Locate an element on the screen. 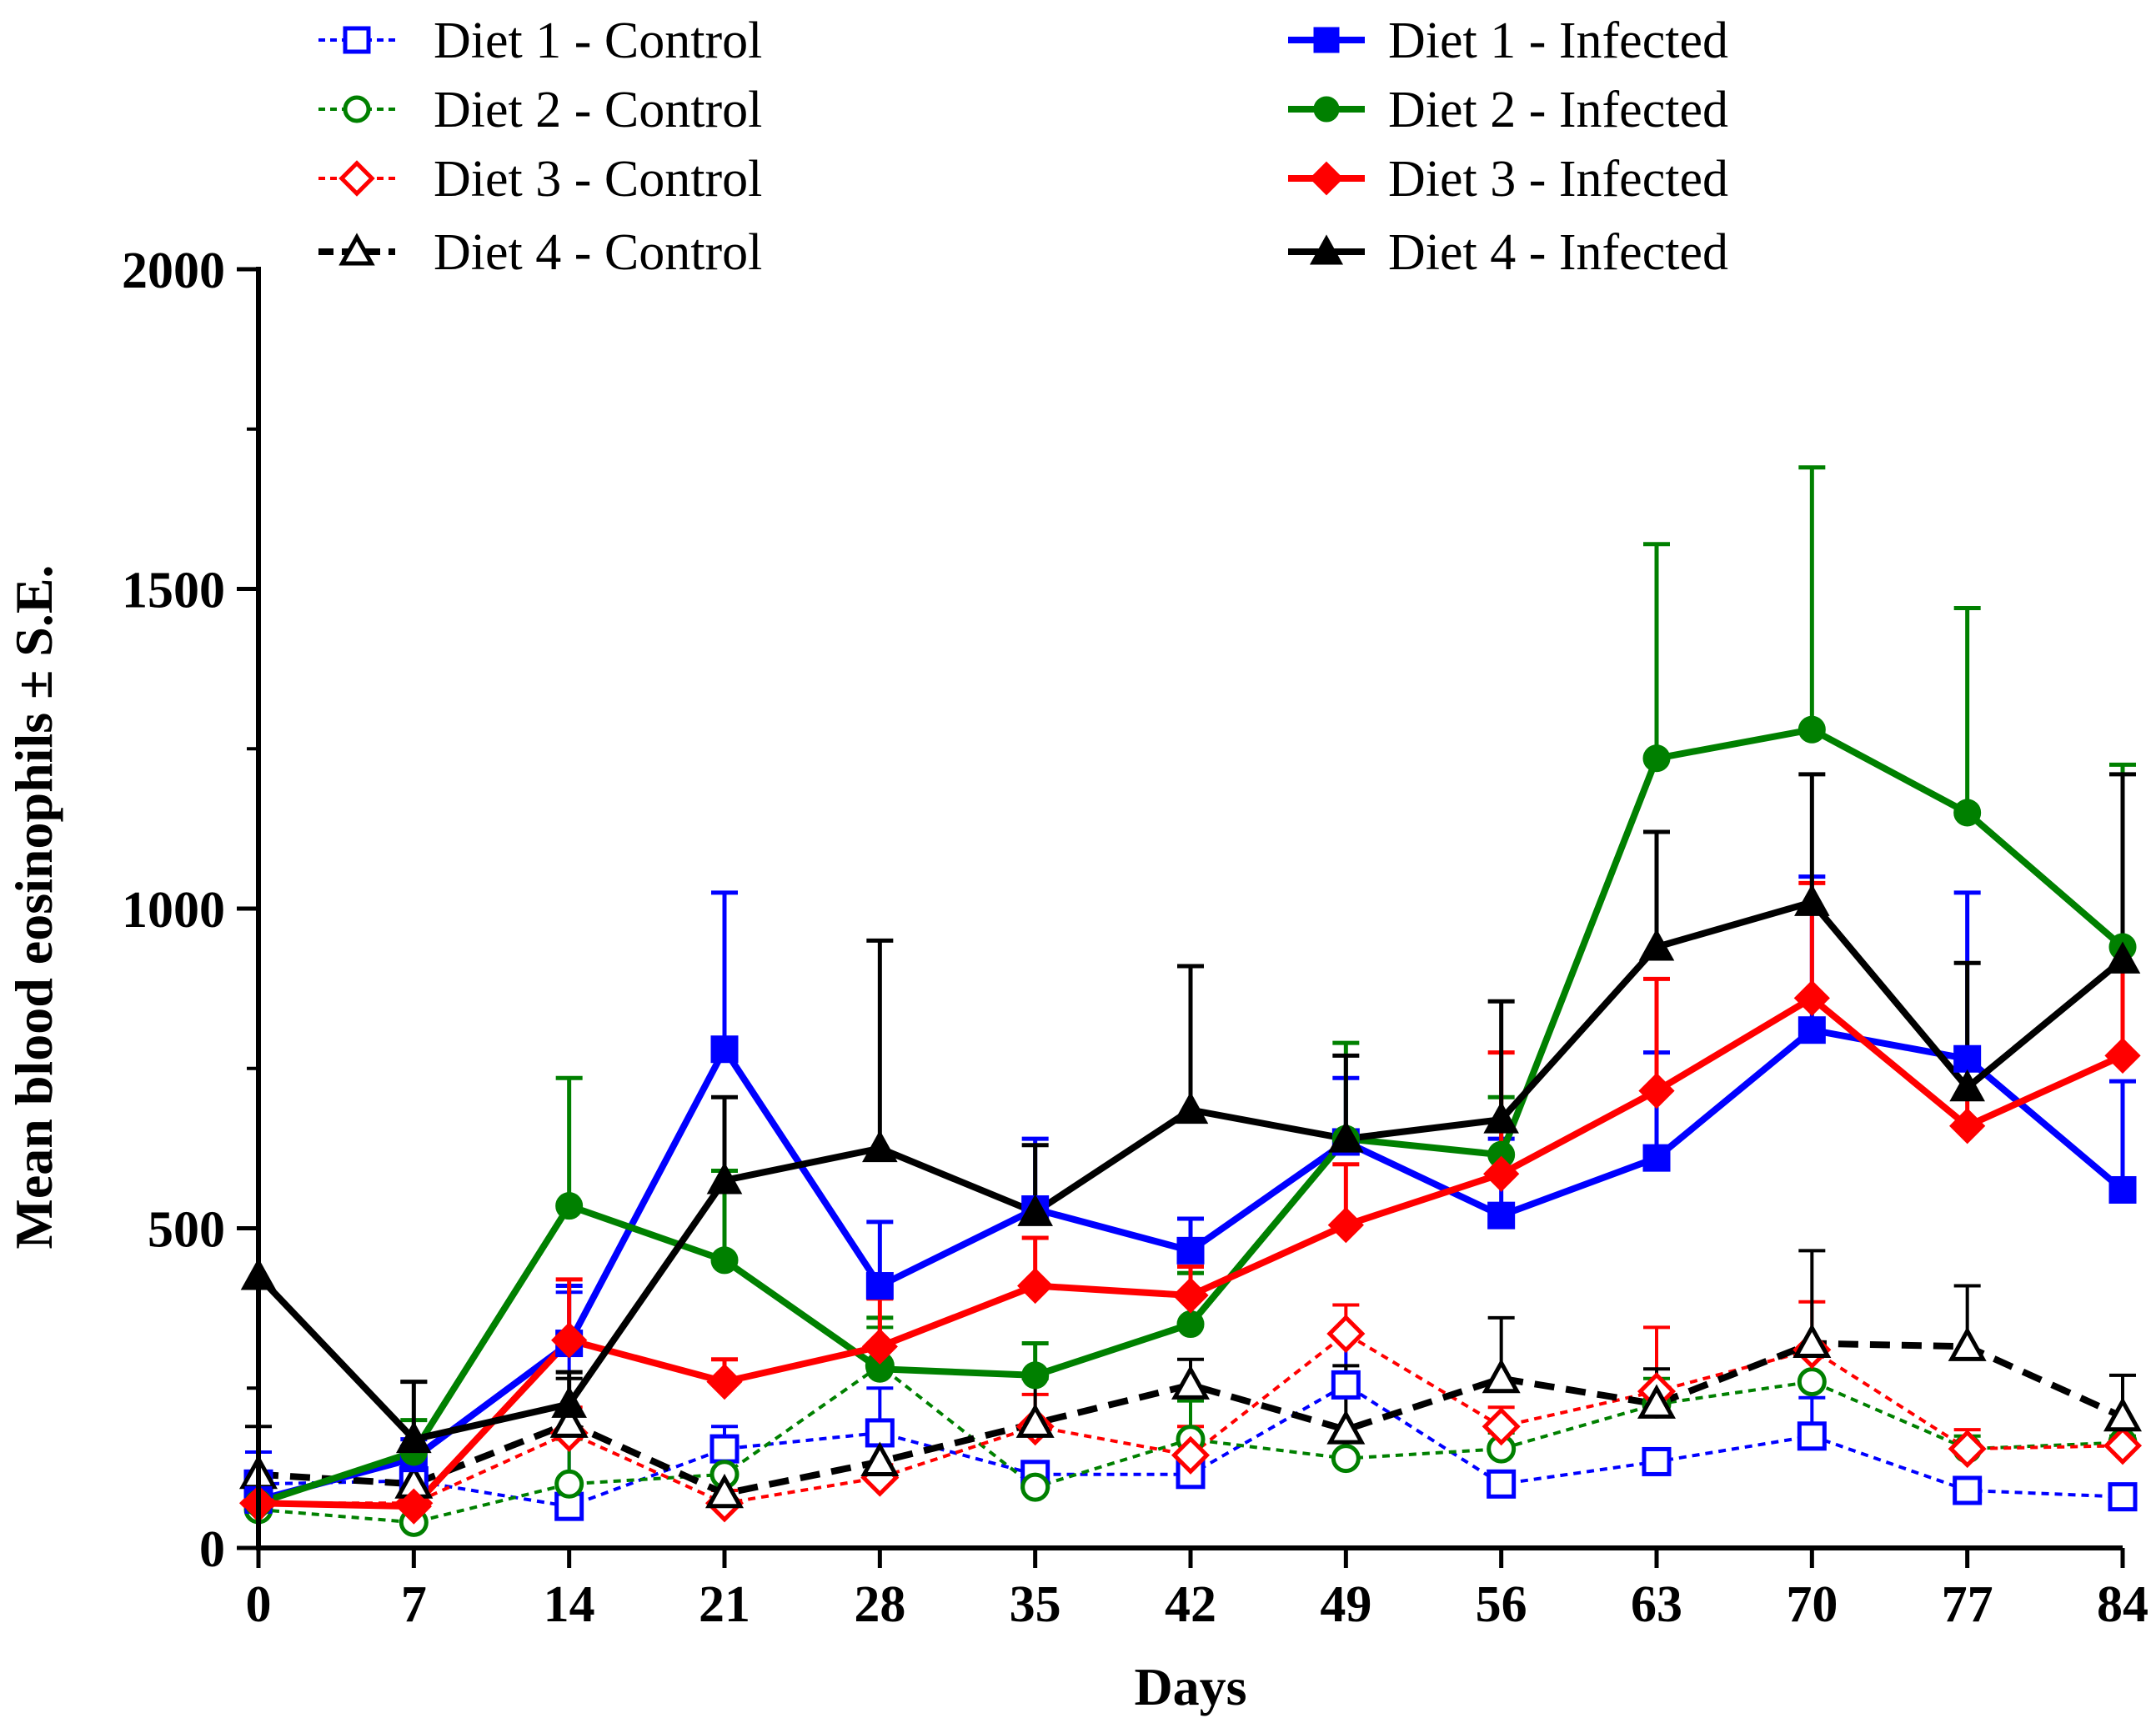 This screenshot has width=2156, height=1728. legend-label: Diet 3 - Control is located at coordinates (598, 179).